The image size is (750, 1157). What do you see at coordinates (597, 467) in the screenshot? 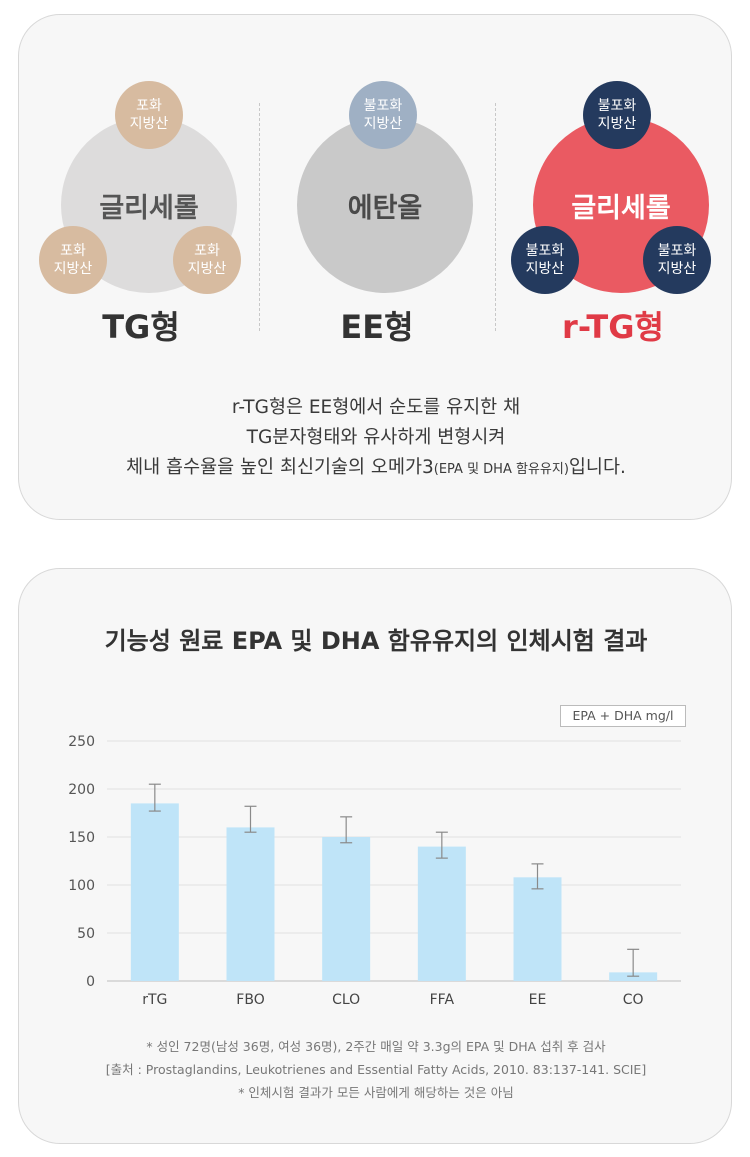
I see `description-line-3-end: 입니다.` at bounding box center [597, 467].